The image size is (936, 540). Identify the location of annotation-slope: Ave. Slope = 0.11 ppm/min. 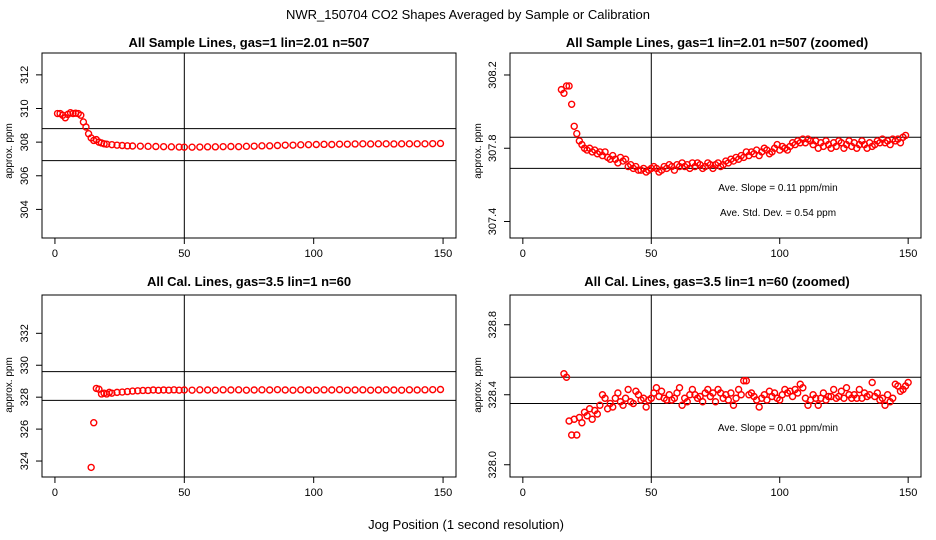
(777, 188).